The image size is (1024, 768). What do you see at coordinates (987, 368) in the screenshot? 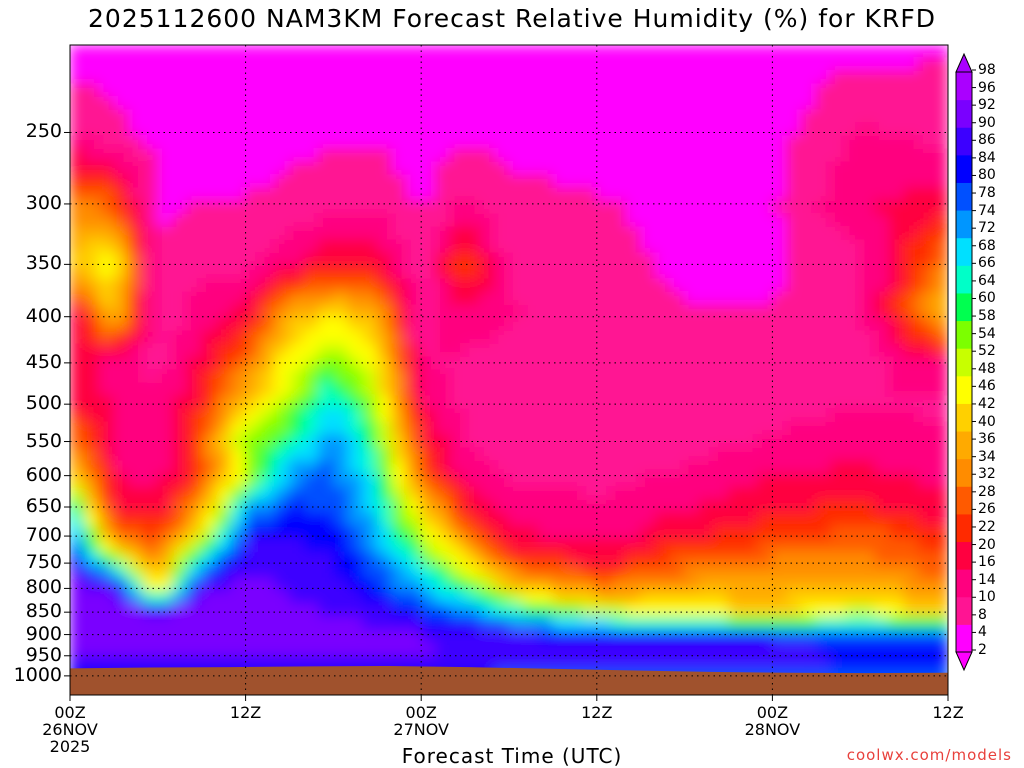
I see `colorbar-label-48: 48` at bounding box center [987, 368].